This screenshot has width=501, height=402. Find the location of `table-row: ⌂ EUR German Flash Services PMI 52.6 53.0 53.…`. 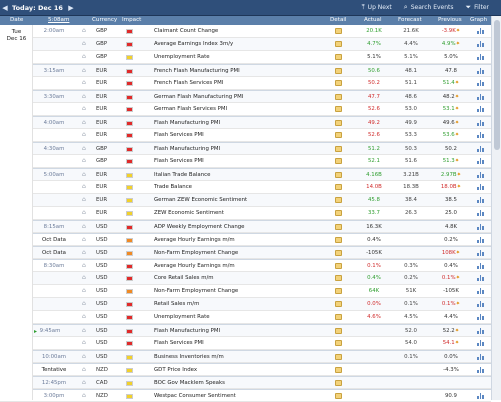

table-row: ⌂ EUR German Flash Services PMI 52.6 53.0 53.… is located at coordinates (245, 109).